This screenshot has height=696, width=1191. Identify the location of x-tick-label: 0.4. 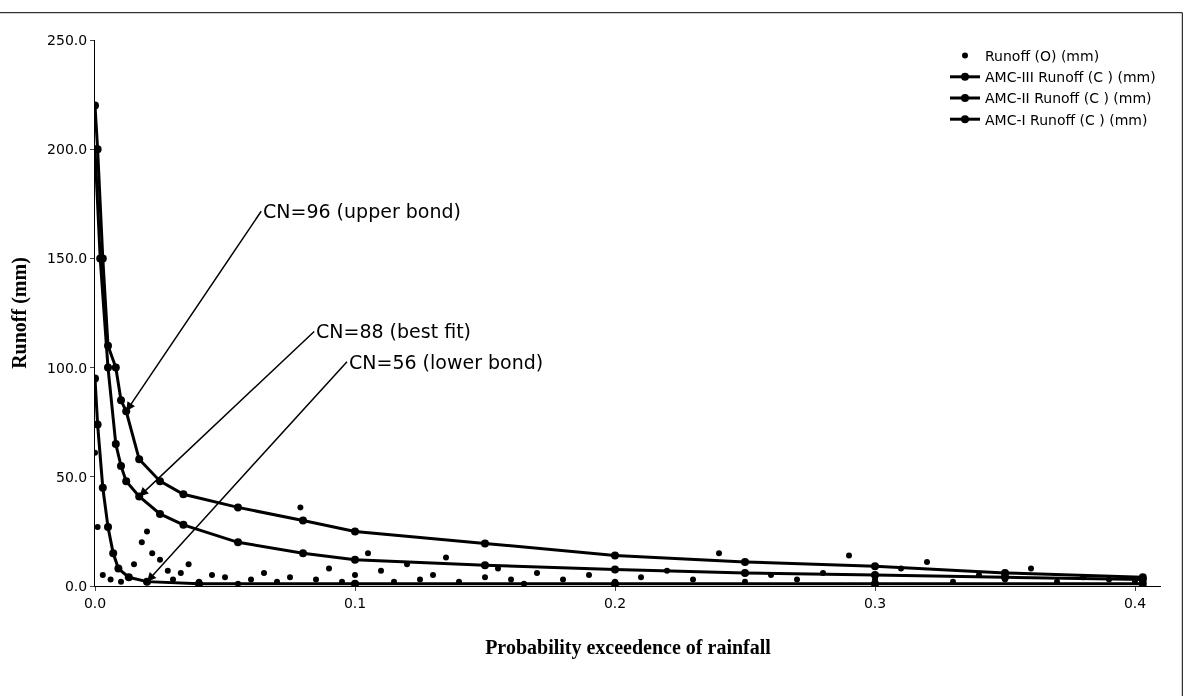
(1135, 602).